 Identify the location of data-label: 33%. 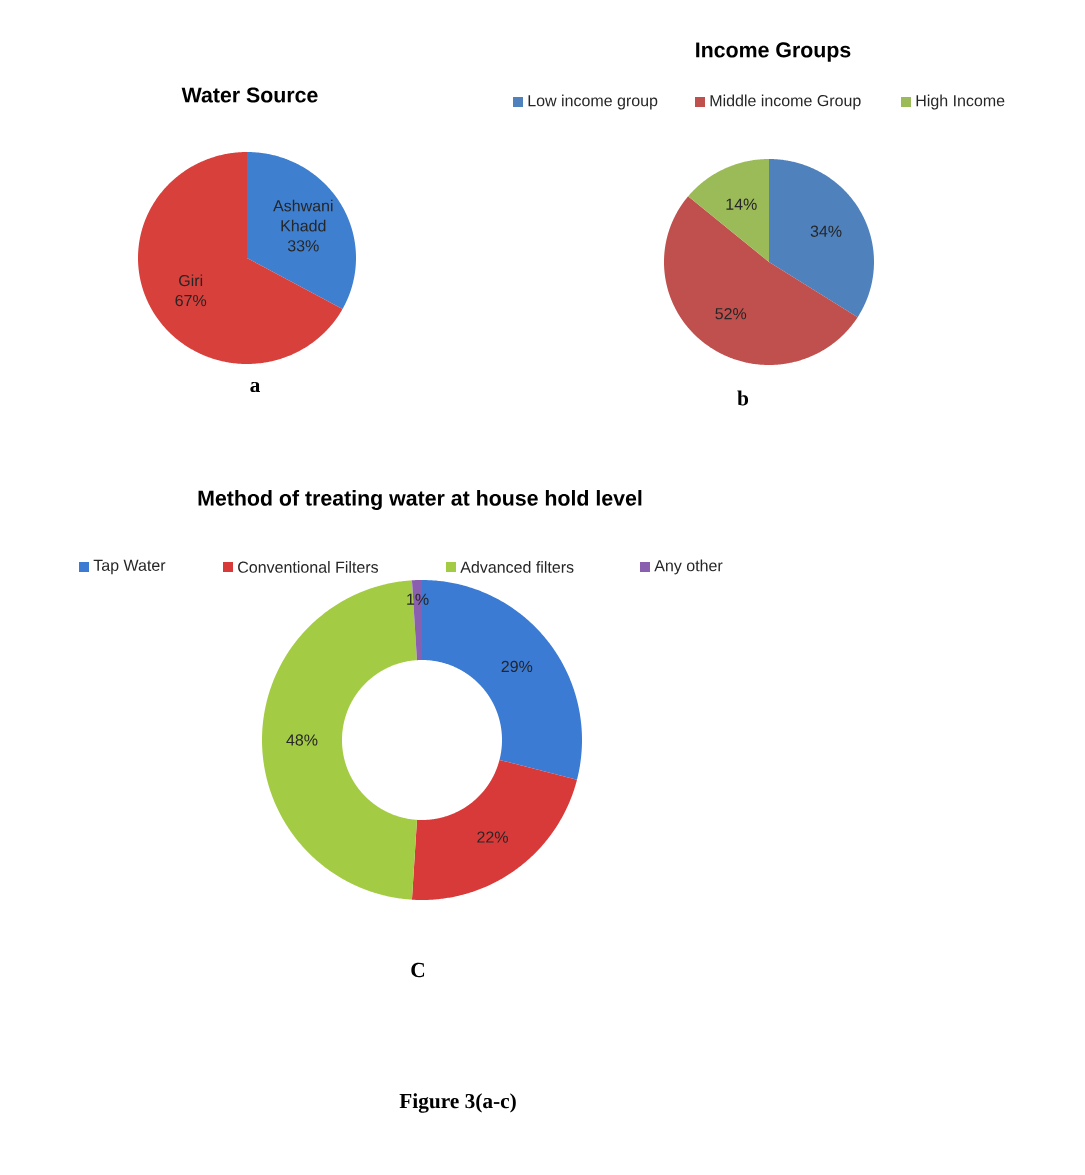
(303, 246).